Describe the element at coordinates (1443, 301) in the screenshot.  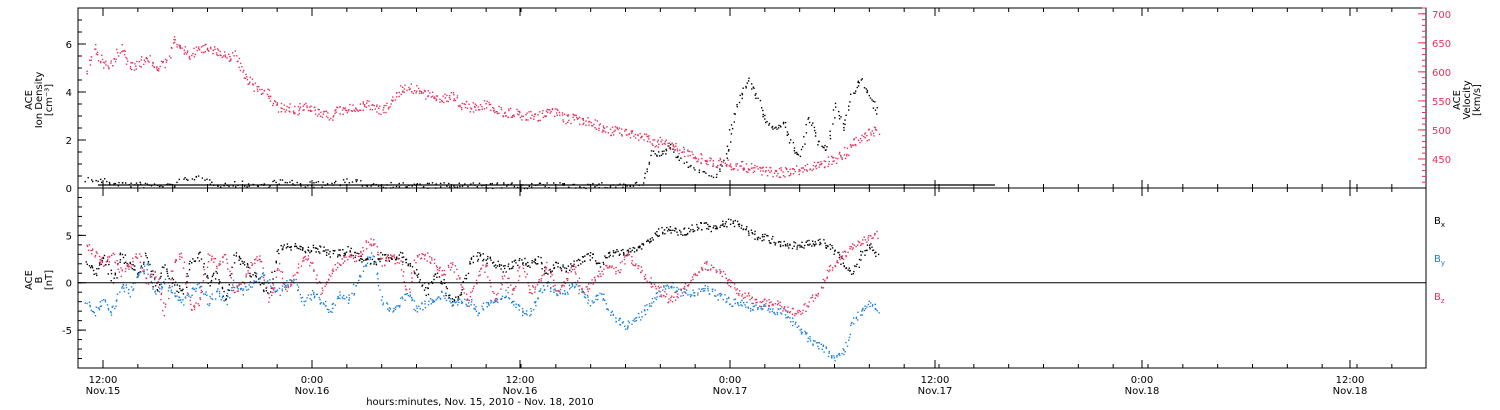
I see `legend-bz-sub: z` at that location.